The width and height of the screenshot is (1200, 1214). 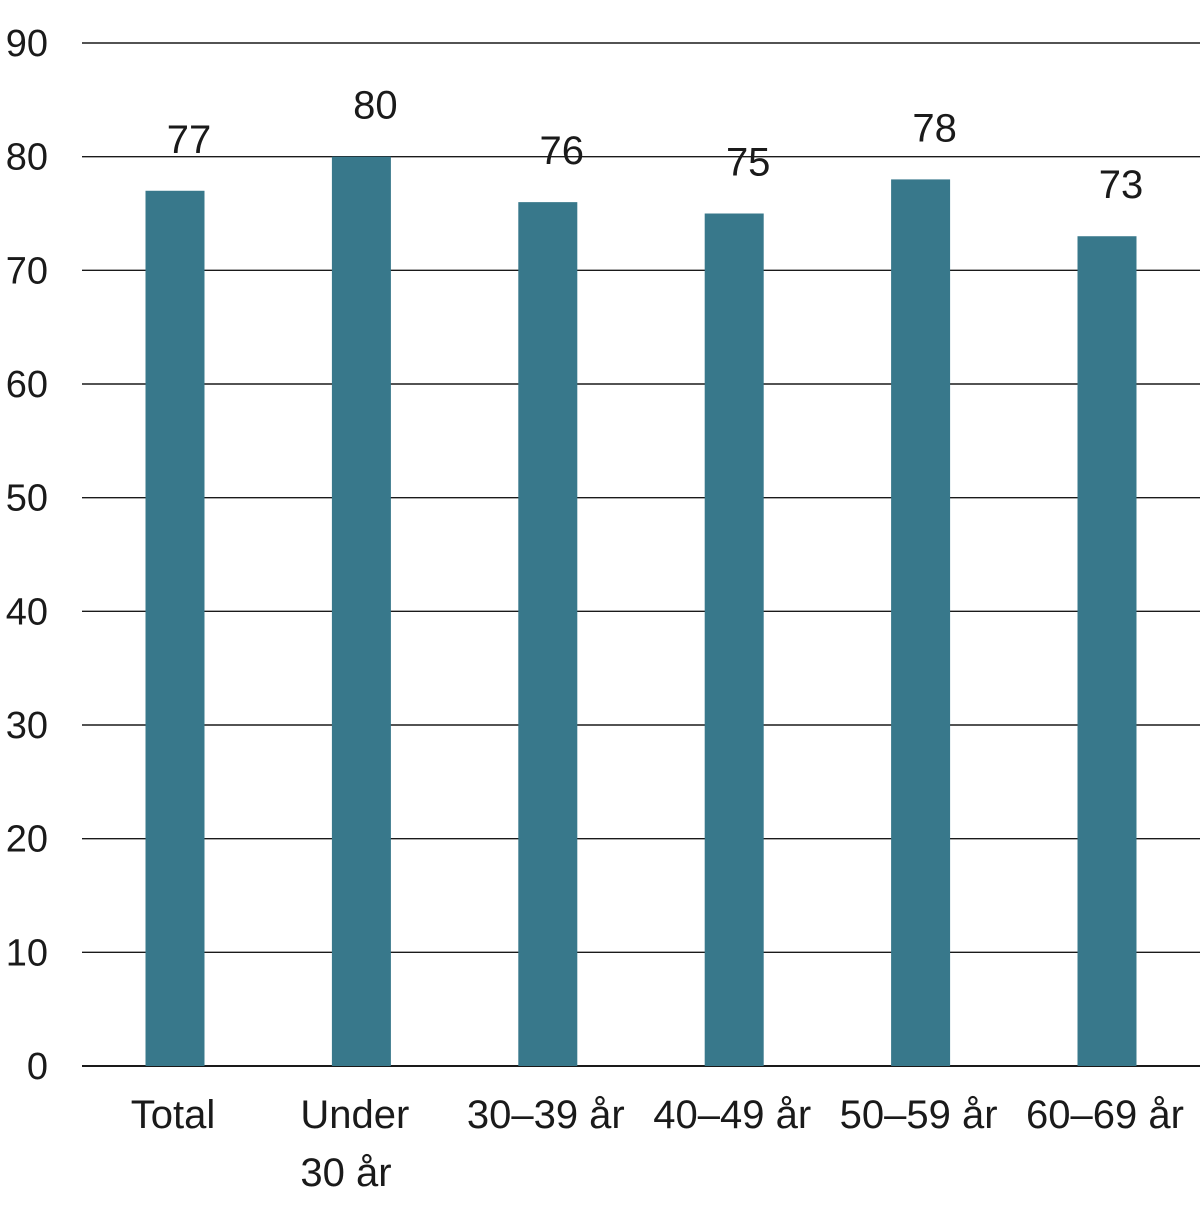 I want to click on data-label: 76, so click(x=562, y=151).